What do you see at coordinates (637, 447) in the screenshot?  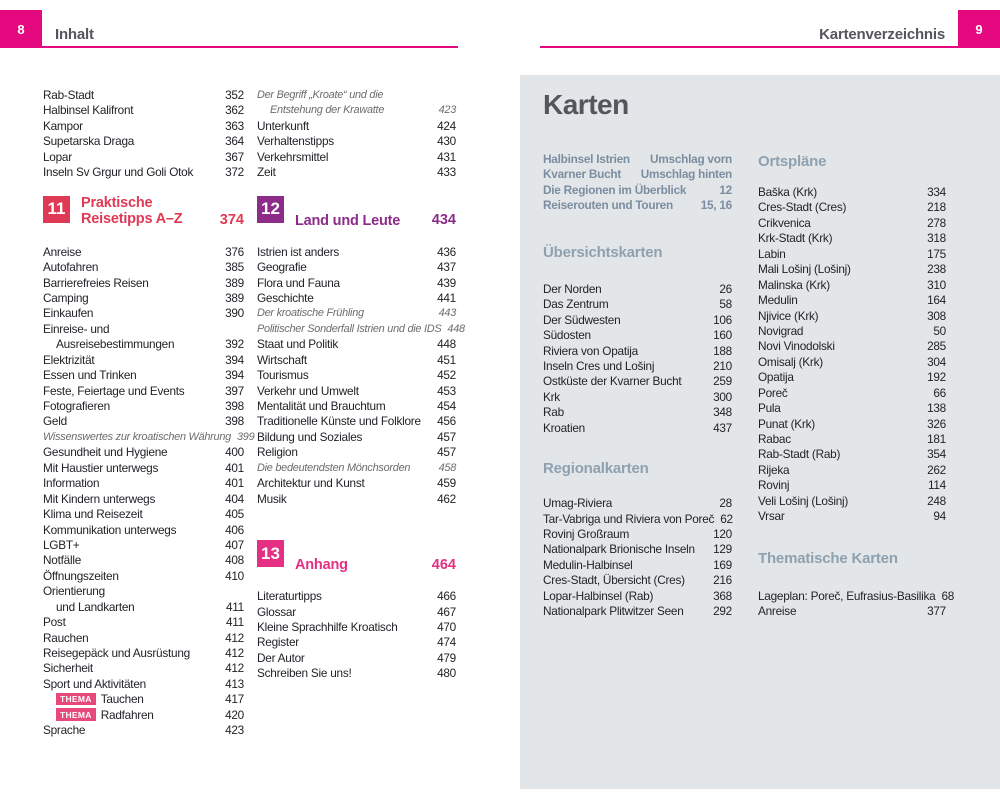 I see `column-spacer` at bounding box center [637, 447].